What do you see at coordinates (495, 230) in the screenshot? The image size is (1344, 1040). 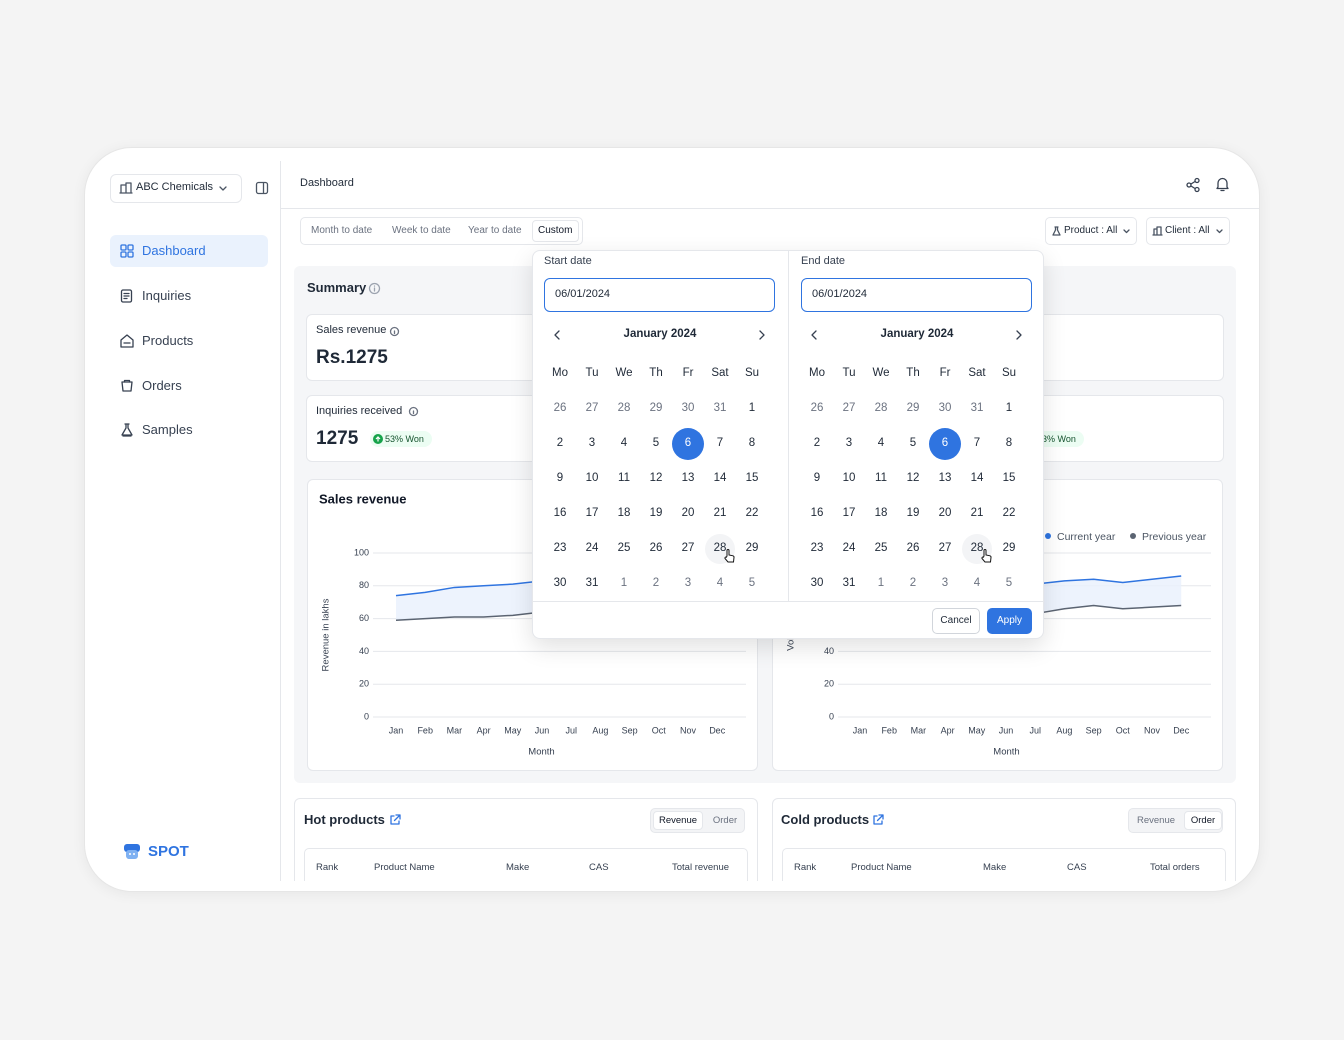 I see `range-tab: Year to date` at bounding box center [495, 230].